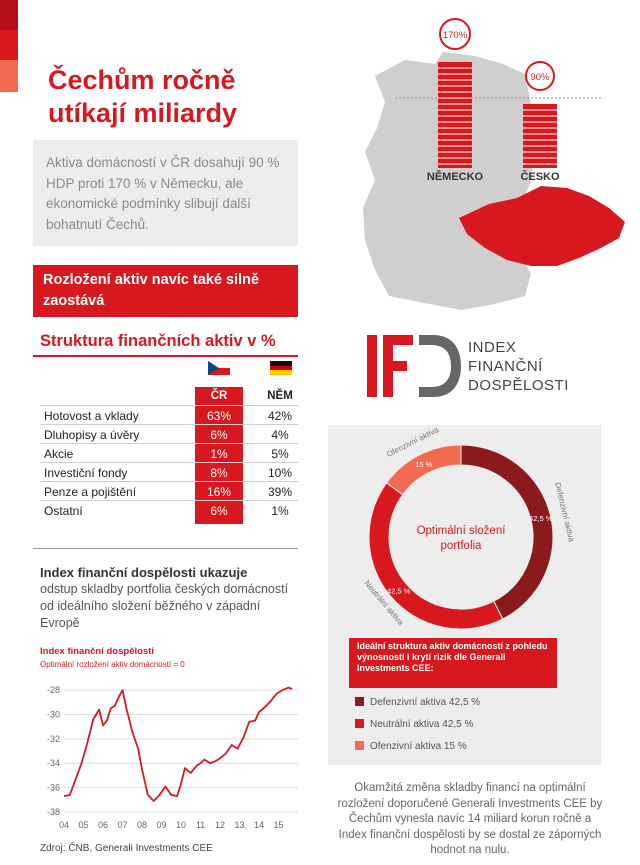 The image size is (640, 865). I want to click on legend-title-box, so click(453, 663).